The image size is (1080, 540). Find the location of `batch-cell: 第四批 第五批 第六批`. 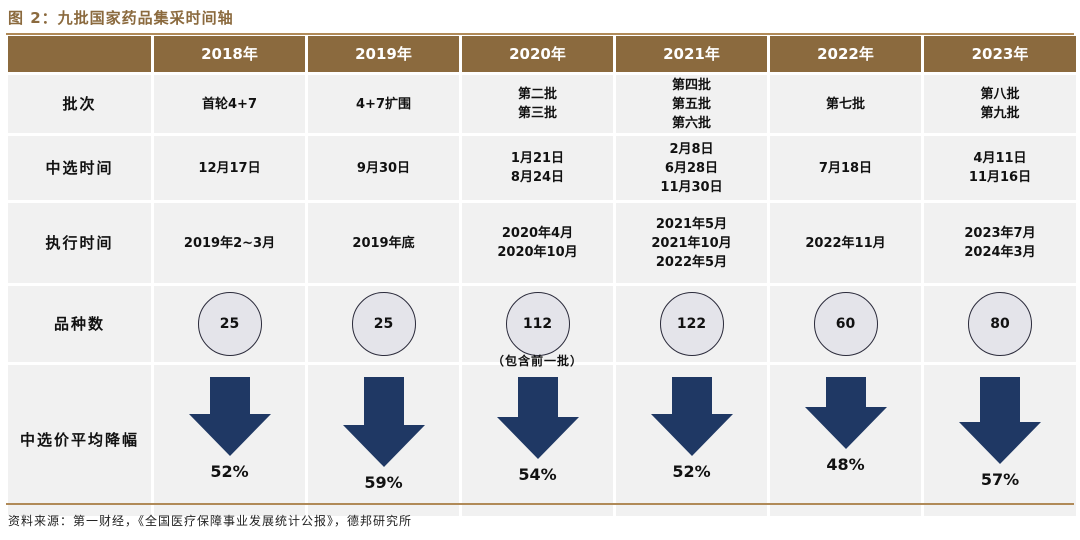

batch-cell: 第四批 第五批 第六批 is located at coordinates (691, 104).